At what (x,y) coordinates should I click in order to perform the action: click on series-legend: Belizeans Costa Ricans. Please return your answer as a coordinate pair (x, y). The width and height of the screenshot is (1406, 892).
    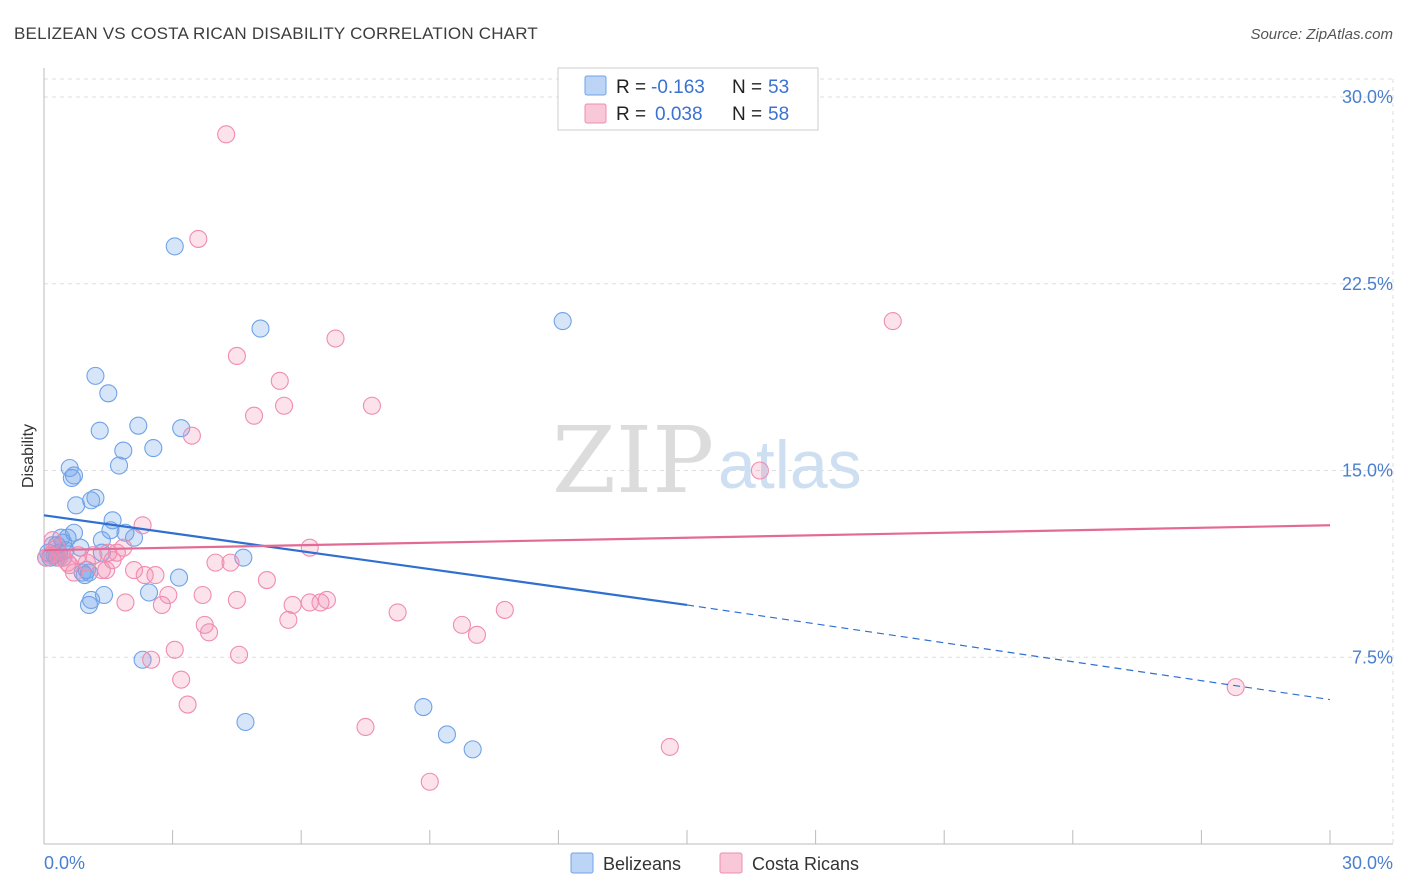
    Looking at the image, I should click on (714, 863).